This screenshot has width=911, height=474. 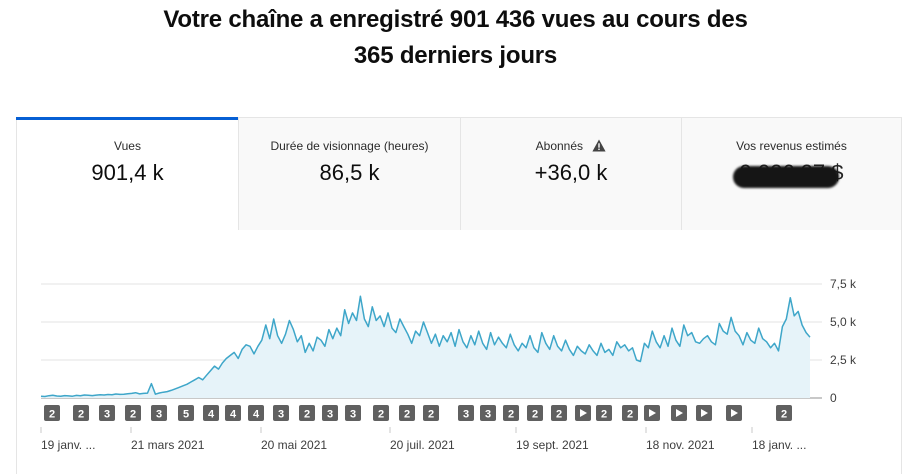 What do you see at coordinates (843, 284) in the screenshot?
I see `y-tick-label: 7,5 k` at bounding box center [843, 284].